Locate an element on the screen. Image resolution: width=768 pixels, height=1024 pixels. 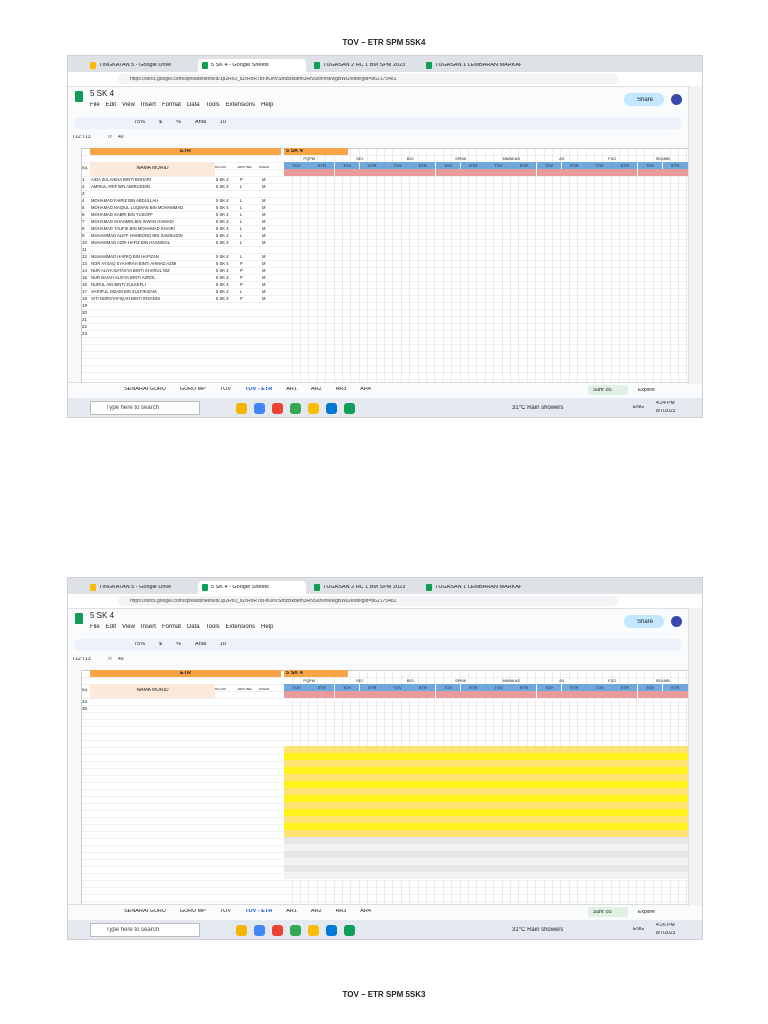
formula-value: 40 is located at coordinates (121, 137).